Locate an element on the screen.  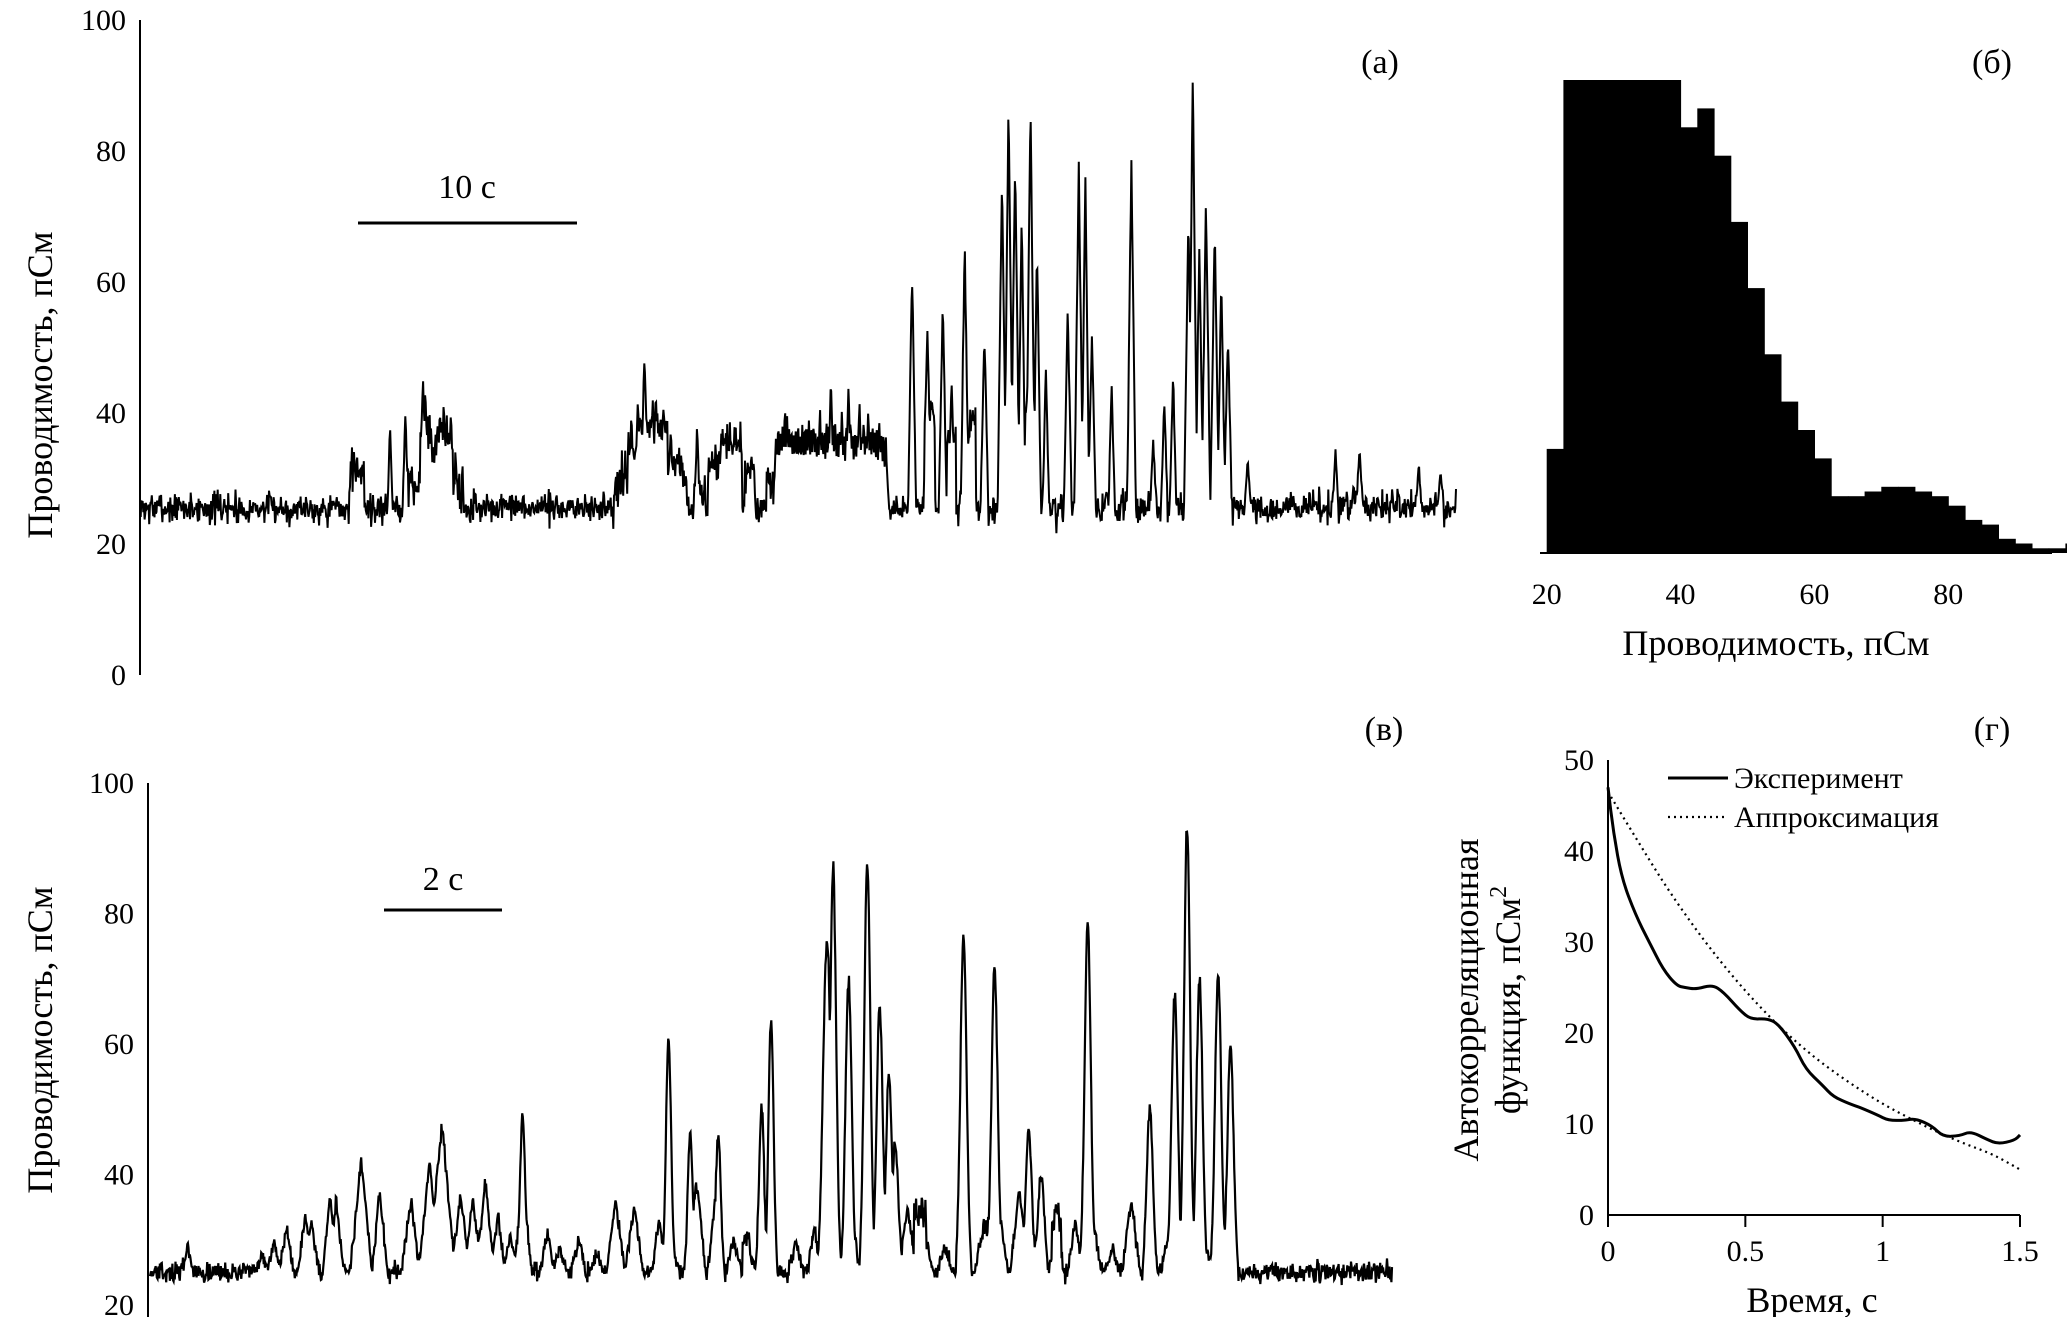
panel-b-histogram: 20 40 60 80 Проводимость, пСм (б) is located at coordinates (1799, 353).